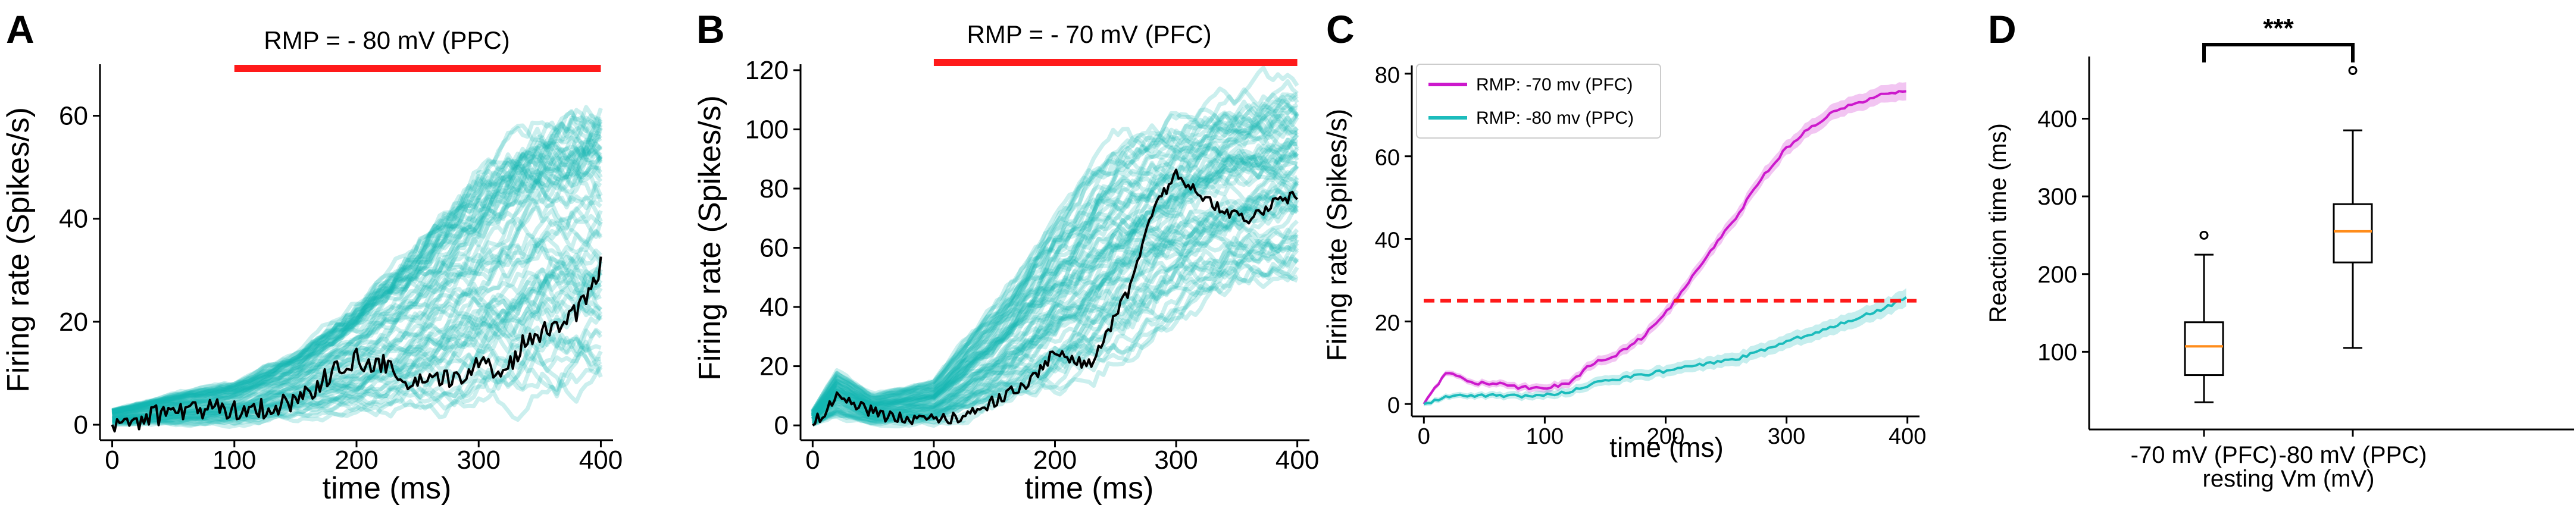 The width and height of the screenshot is (2576, 508). What do you see at coordinates (1665, 347) in the screenshot?
I see `series-error-band` at bounding box center [1665, 347].